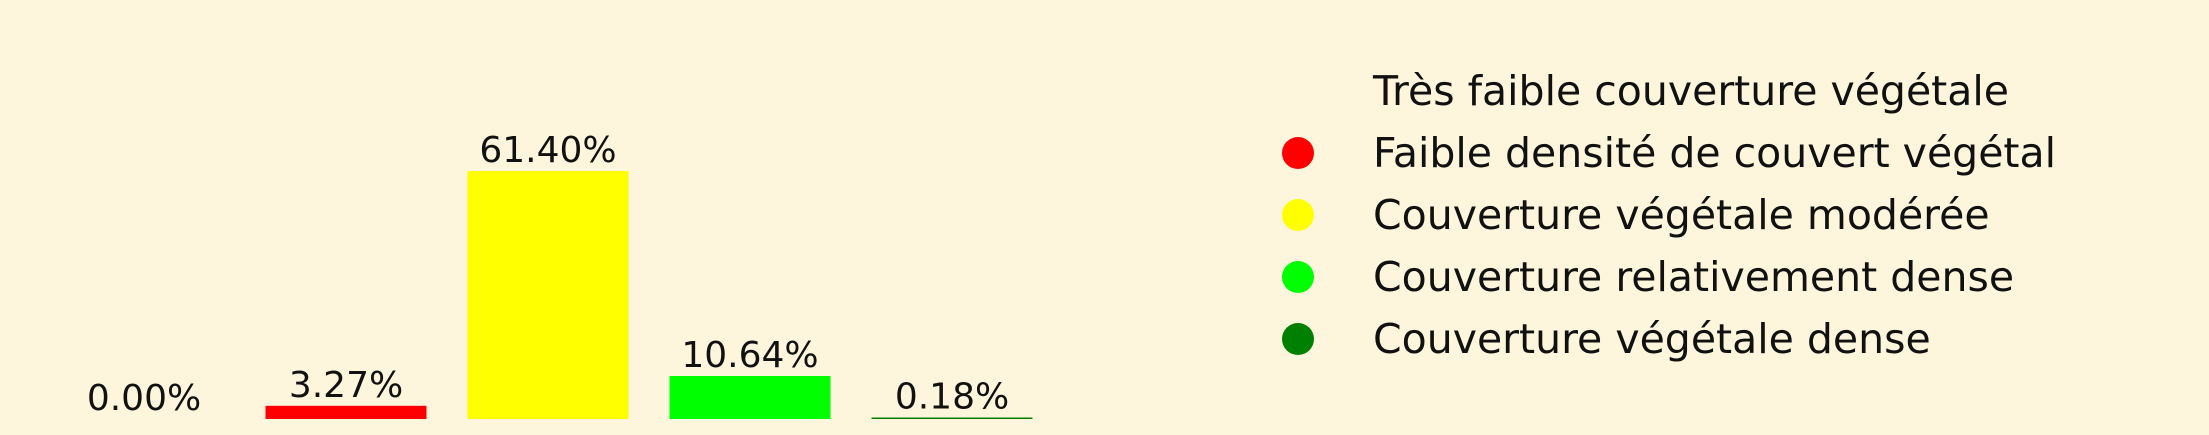  Describe the element at coordinates (1690, 91) in the screenshot. I see `legend-label-1: Très faible couverture végétale` at that location.